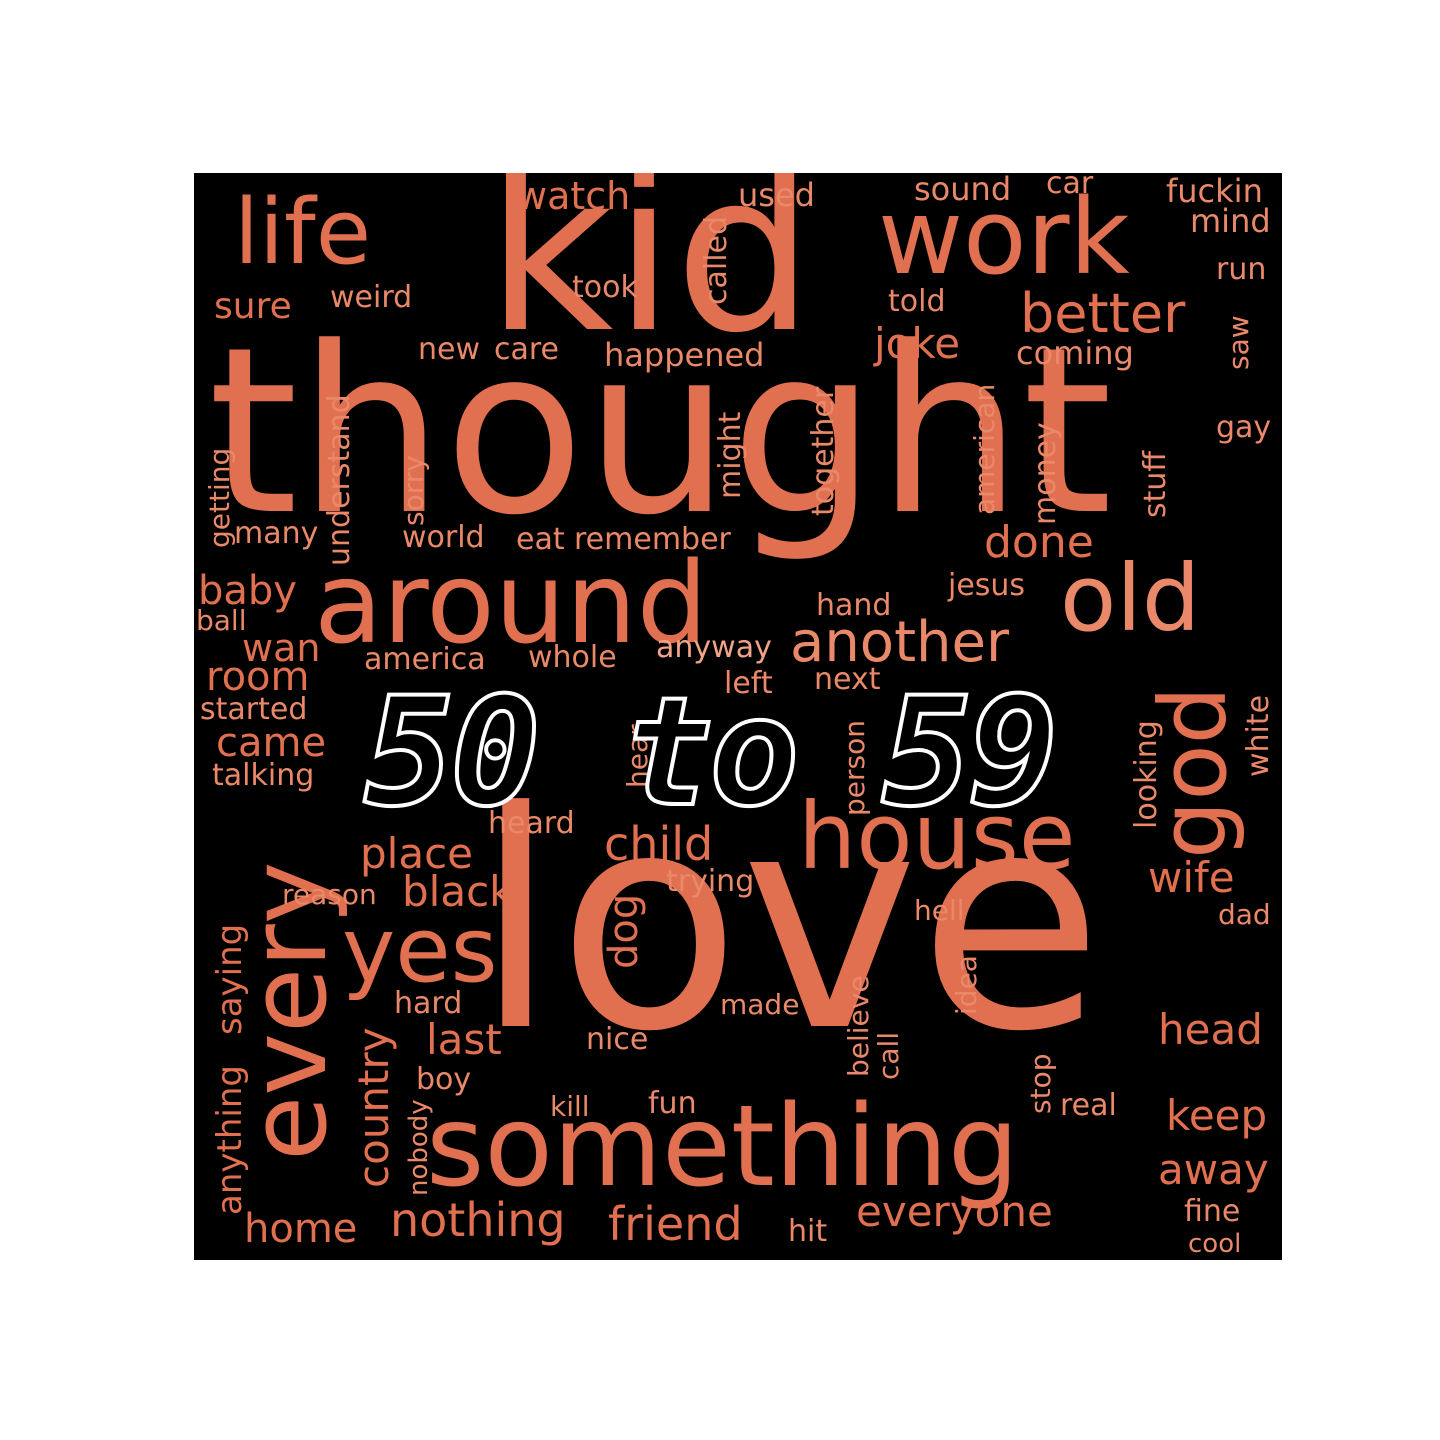 This screenshot has height=1440, width=1440. I want to click on word-hard: hard, so click(428, 1003).